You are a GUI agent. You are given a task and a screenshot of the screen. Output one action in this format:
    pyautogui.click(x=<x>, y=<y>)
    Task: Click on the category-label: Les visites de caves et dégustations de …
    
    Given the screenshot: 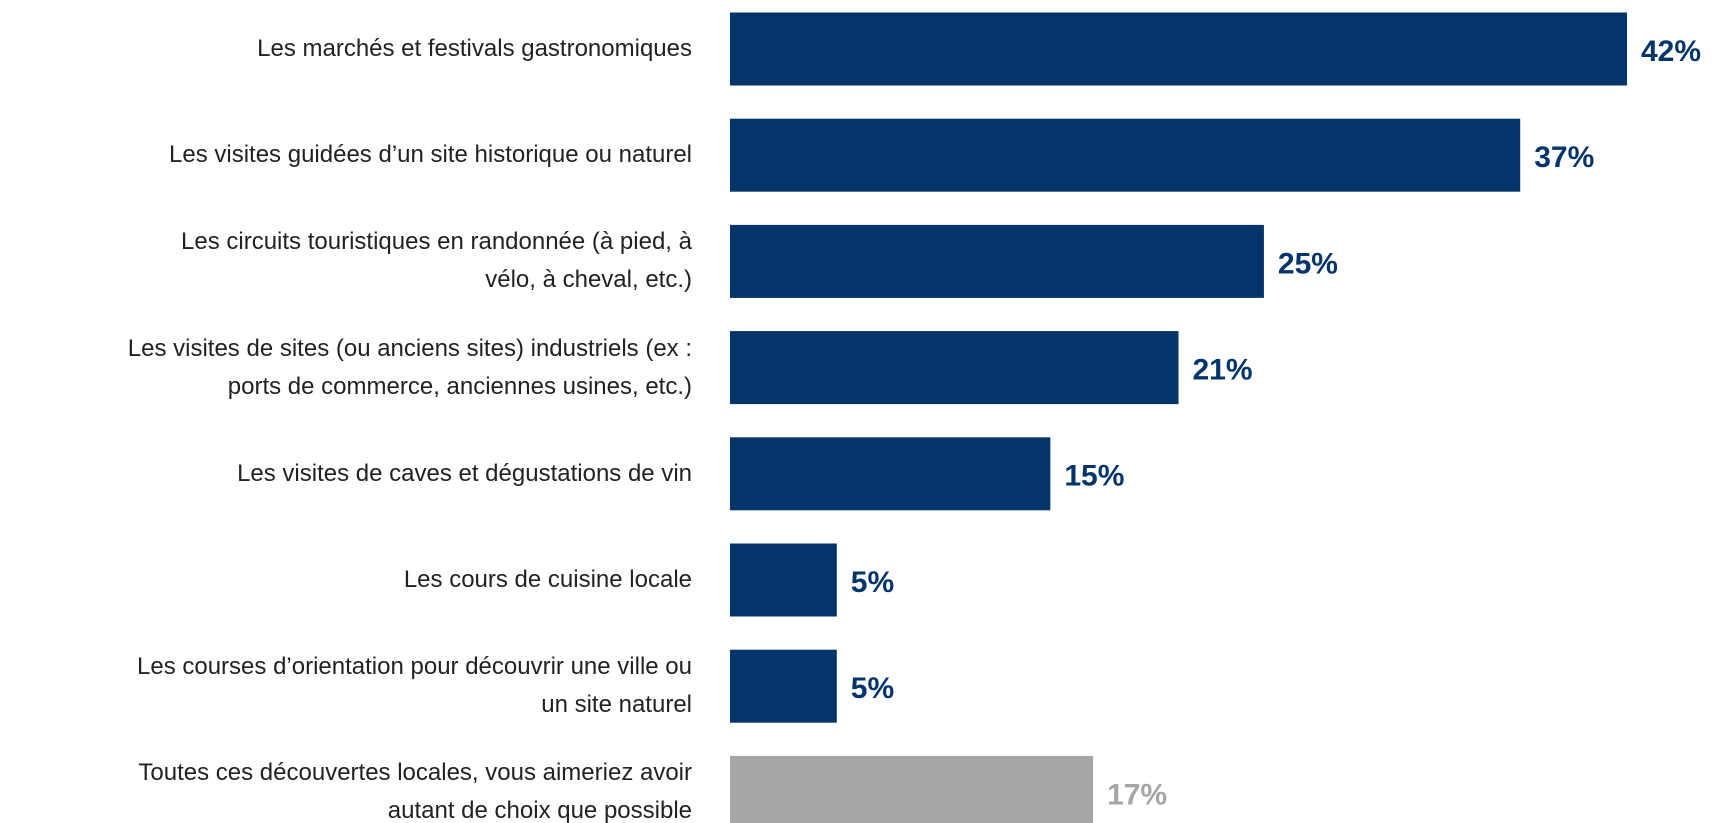 What is the action you would take?
    pyautogui.click(x=464, y=473)
    